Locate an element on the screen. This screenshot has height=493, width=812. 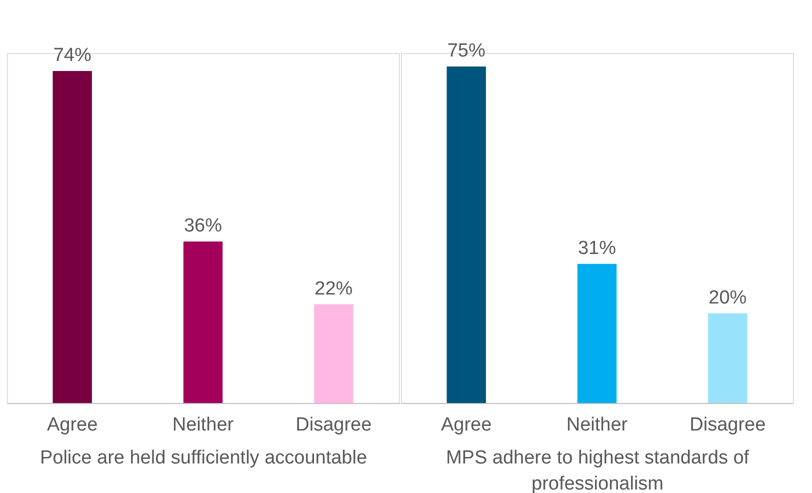
data-label: 22% is located at coordinates (333, 289).